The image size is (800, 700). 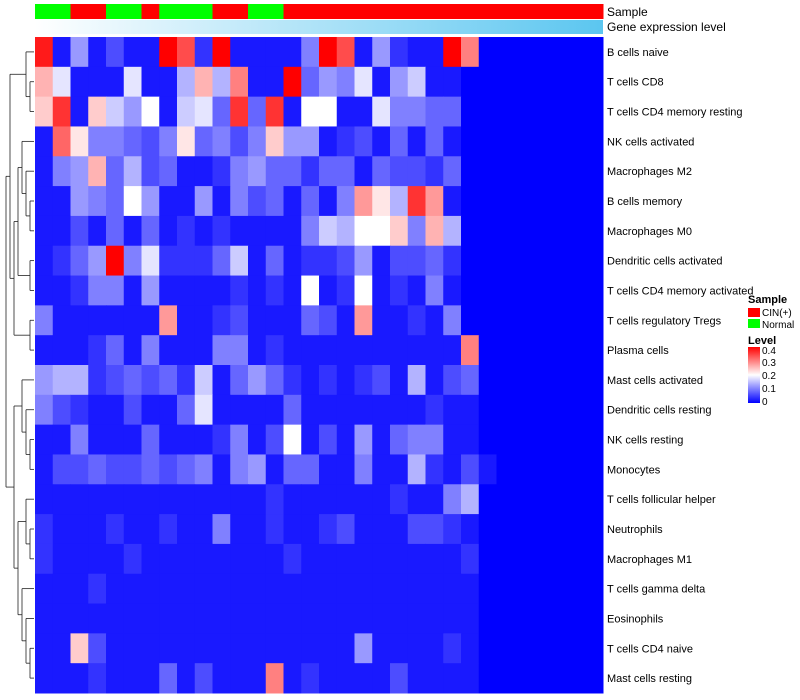 I want to click on row-label: NK cells resting, so click(x=645, y=441).